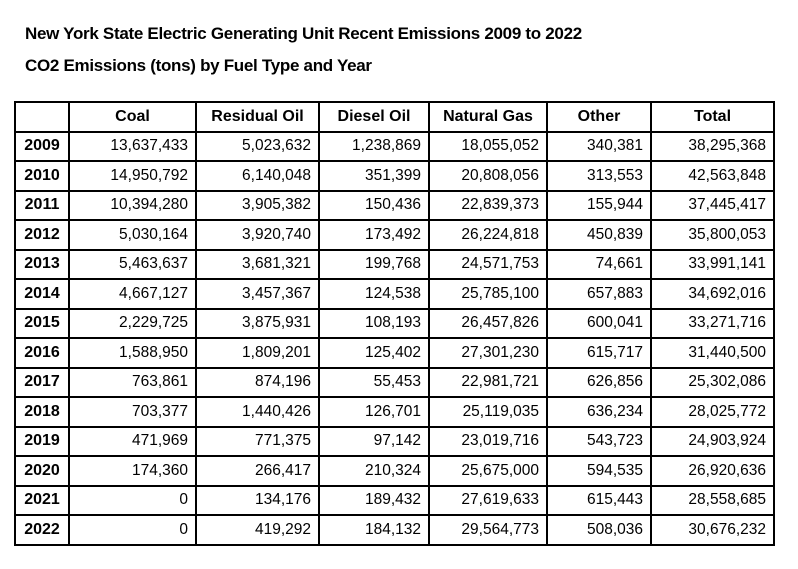  I want to click on value-cell: 22,981,721, so click(488, 382).